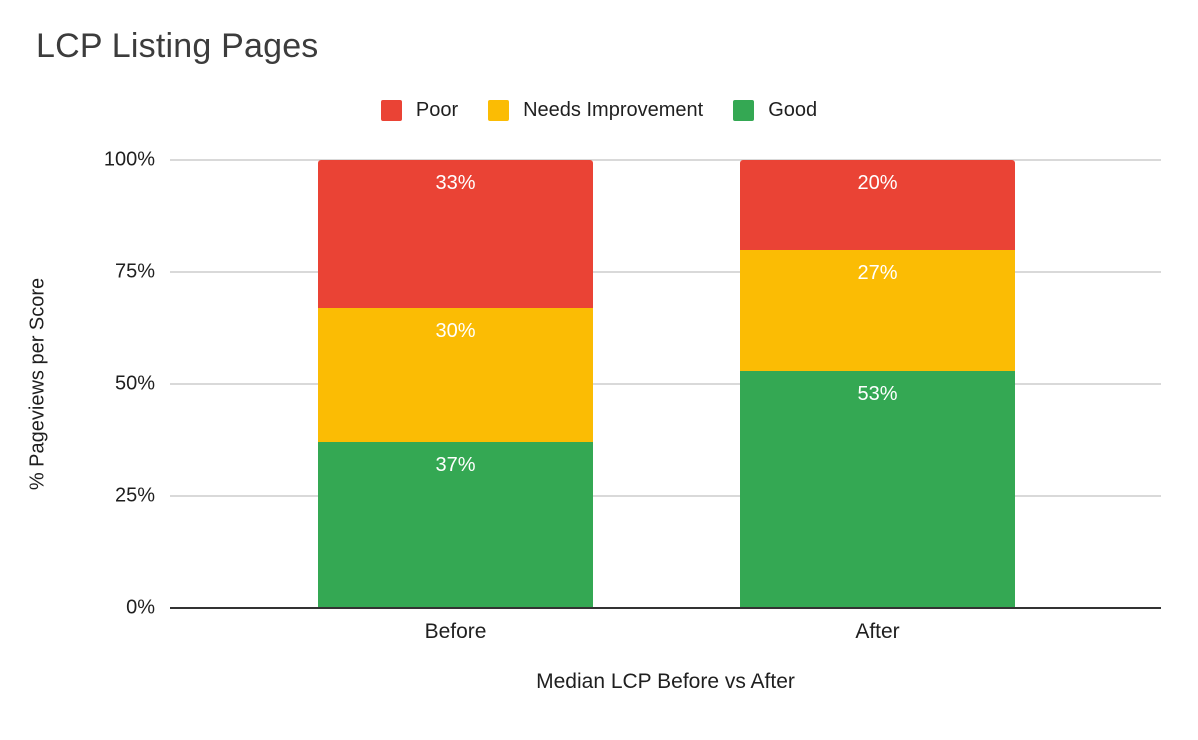 The height and width of the screenshot is (740, 1198). What do you see at coordinates (177, 46) in the screenshot?
I see `chart-title: LCP Listing Pages` at bounding box center [177, 46].